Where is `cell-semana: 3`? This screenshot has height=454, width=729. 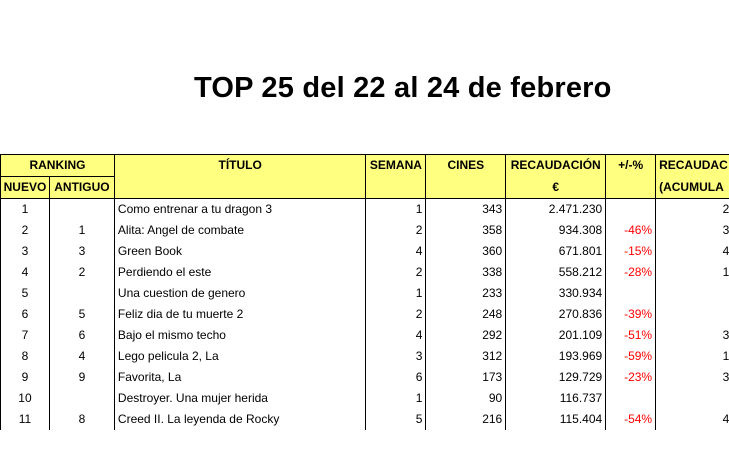 cell-semana: 3 is located at coordinates (396, 356).